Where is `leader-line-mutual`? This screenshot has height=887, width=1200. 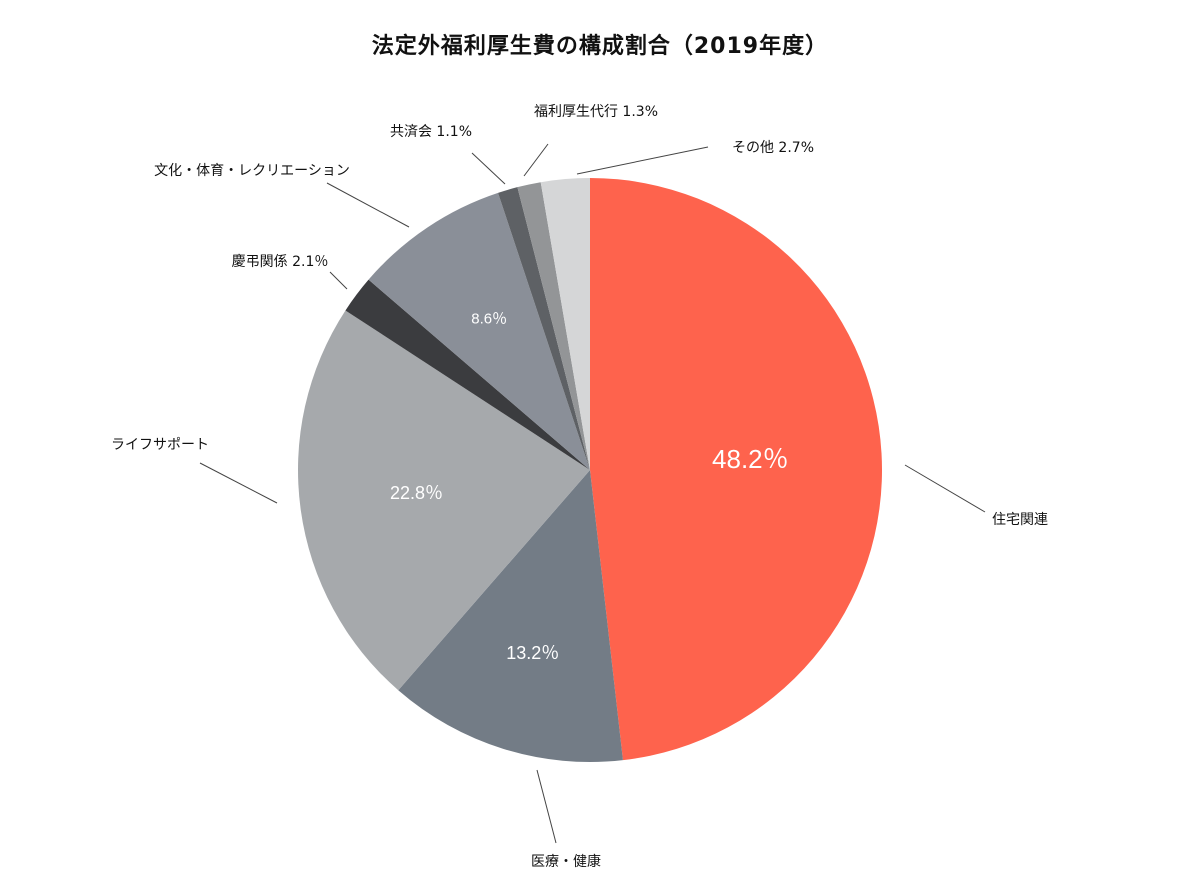
leader-line-mutual is located at coordinates (488, 168).